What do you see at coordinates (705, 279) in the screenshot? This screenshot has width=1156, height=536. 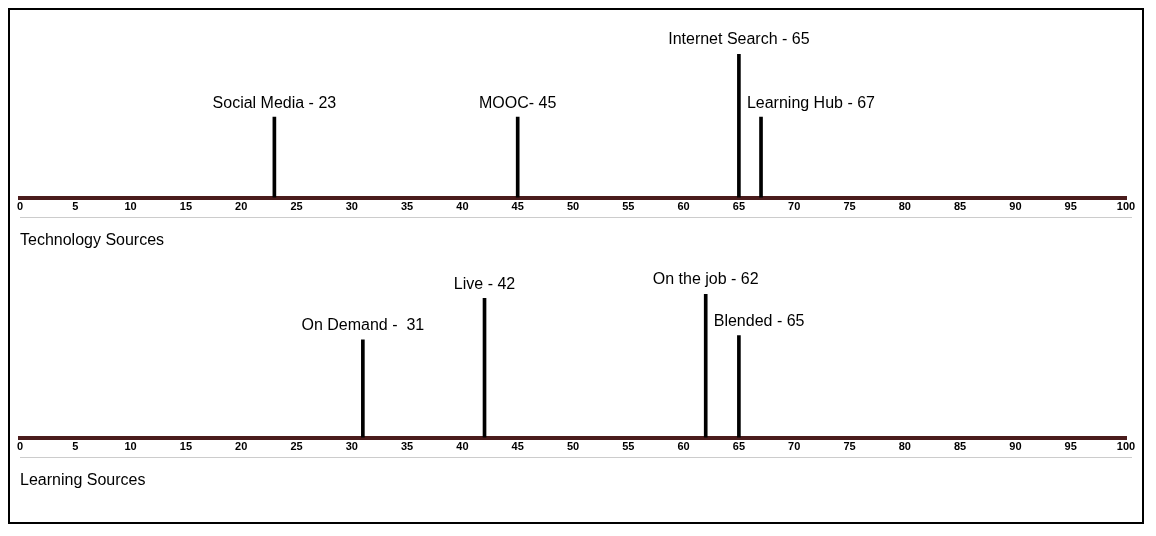 I see `annotation: On the job - 62` at bounding box center [705, 279].